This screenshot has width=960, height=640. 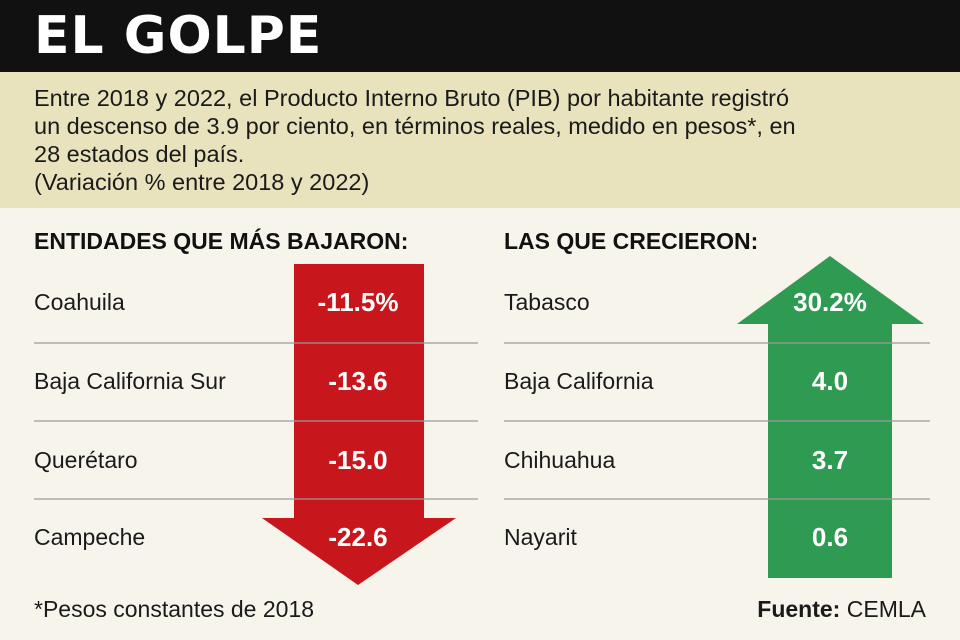 I want to click on growth-category-label: Nayarit, so click(x=540, y=537).